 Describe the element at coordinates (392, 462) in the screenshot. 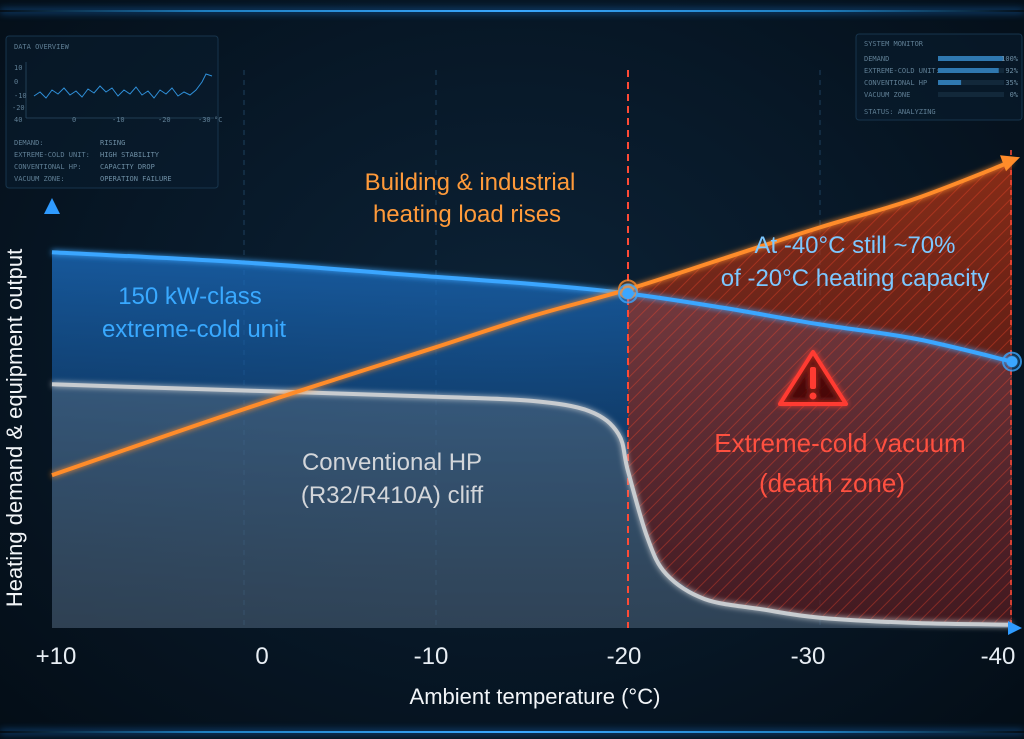

I see `conventional-annotation-line1: Conventional HP` at that location.